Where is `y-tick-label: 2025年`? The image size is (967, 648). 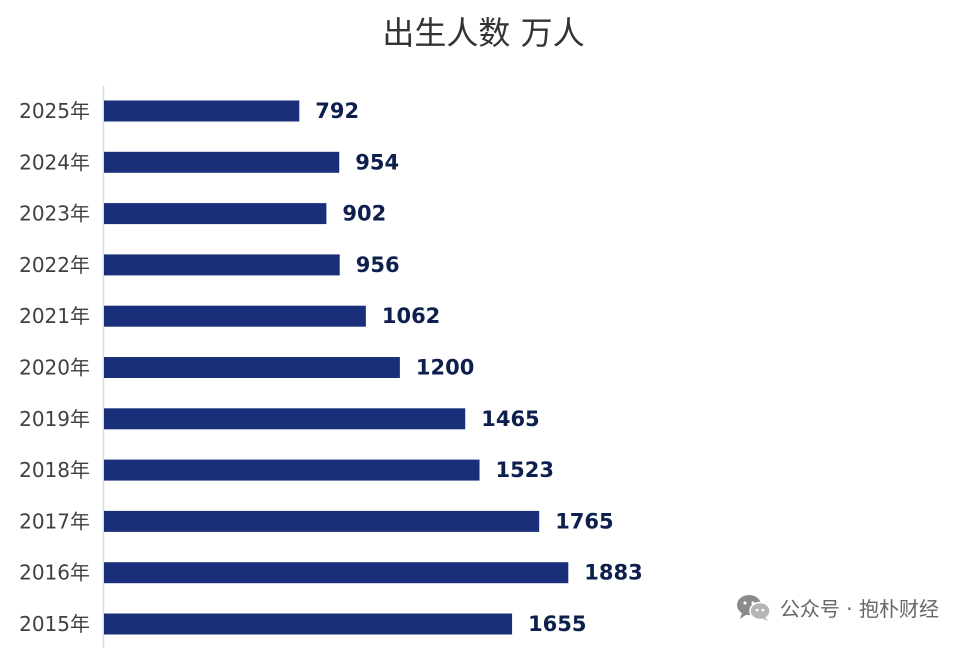
y-tick-label: 2025年 is located at coordinates (54, 111).